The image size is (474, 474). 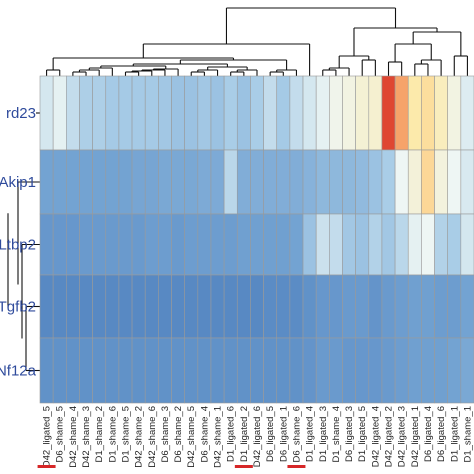 What do you see at coordinates (99, 434) in the screenshot?
I see `column-label: D1_shame_2` at bounding box center [99, 434].